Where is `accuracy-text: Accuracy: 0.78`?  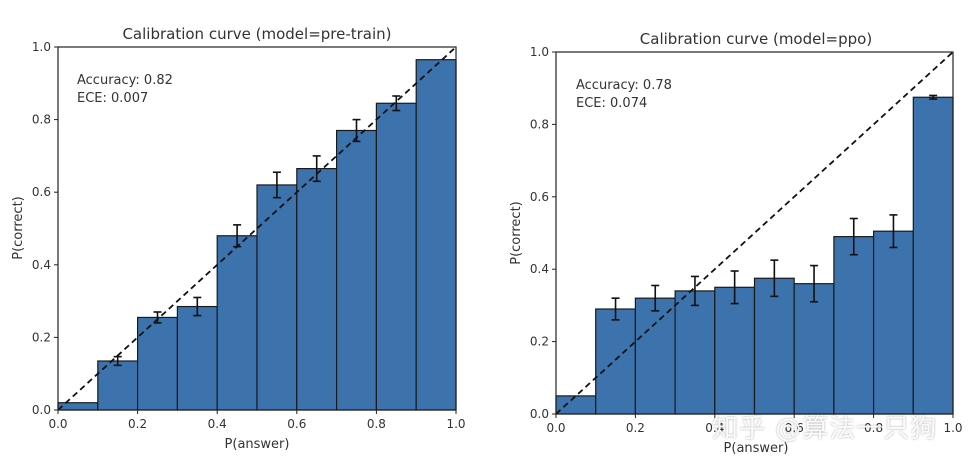
accuracy-text: Accuracy: 0.78 is located at coordinates (624, 85).